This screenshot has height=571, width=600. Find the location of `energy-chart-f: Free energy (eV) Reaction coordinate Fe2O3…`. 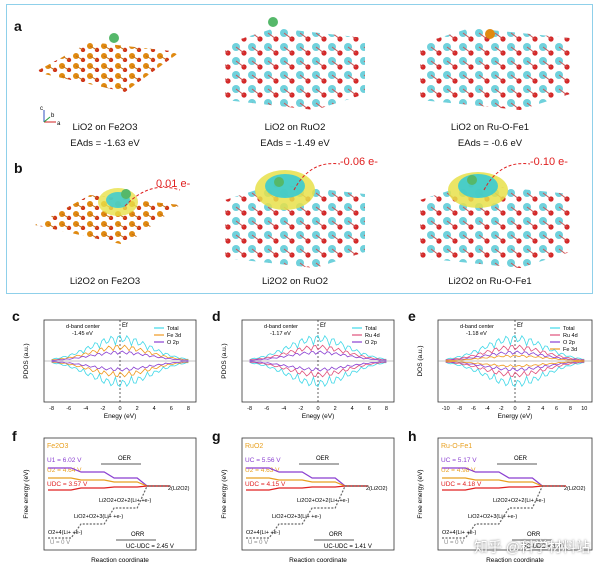

energy-chart-f: Free energy (eV) Reaction coordinate Fe2O3… is located at coordinates (110, 500).